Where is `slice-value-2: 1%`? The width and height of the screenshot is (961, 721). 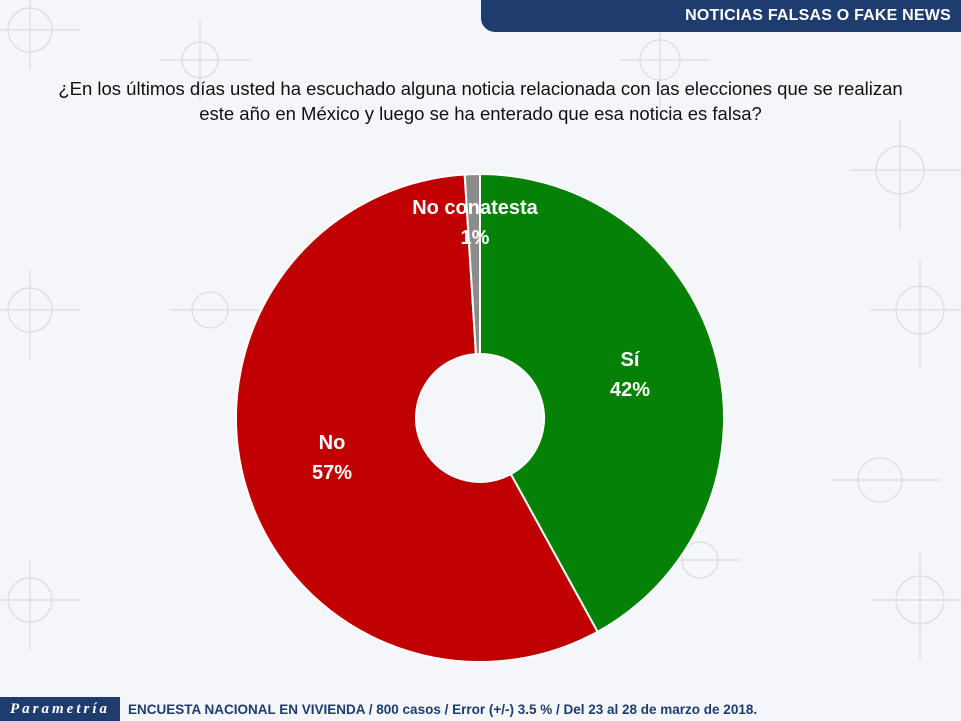
slice-value-2: 1% is located at coordinates (475, 238).